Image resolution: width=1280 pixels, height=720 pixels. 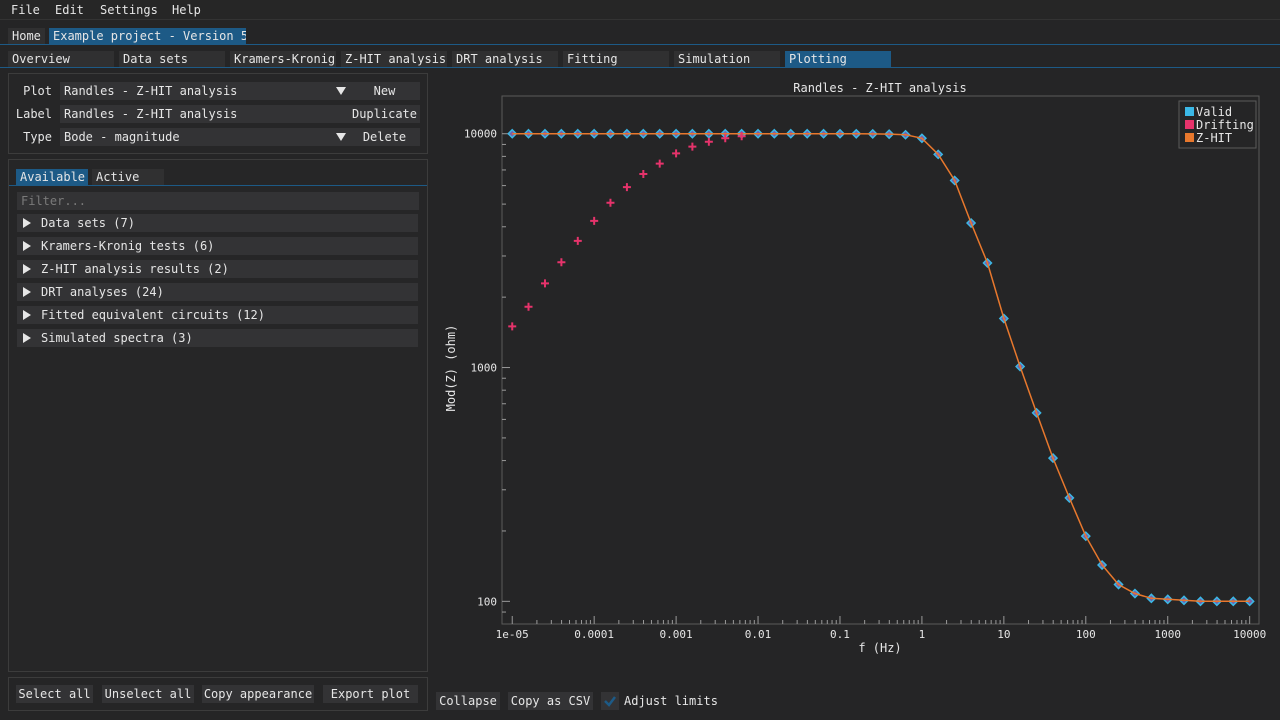 What do you see at coordinates (135, 269) in the screenshot?
I see `tree-item-label: Z-HIT analysis results (2)` at bounding box center [135, 269].